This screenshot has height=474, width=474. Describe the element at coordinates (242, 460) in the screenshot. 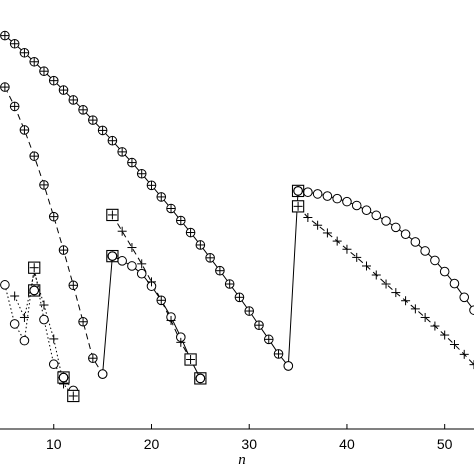

I see `x-axis-label: n` at that location.